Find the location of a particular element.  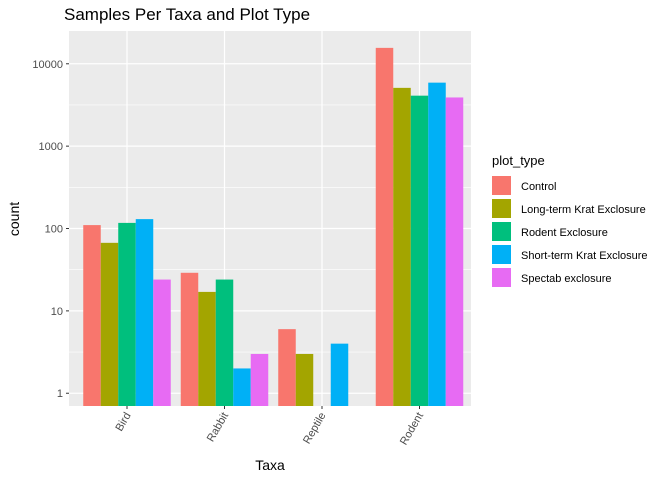

y-tick-label: 100 is located at coordinates (54, 230).